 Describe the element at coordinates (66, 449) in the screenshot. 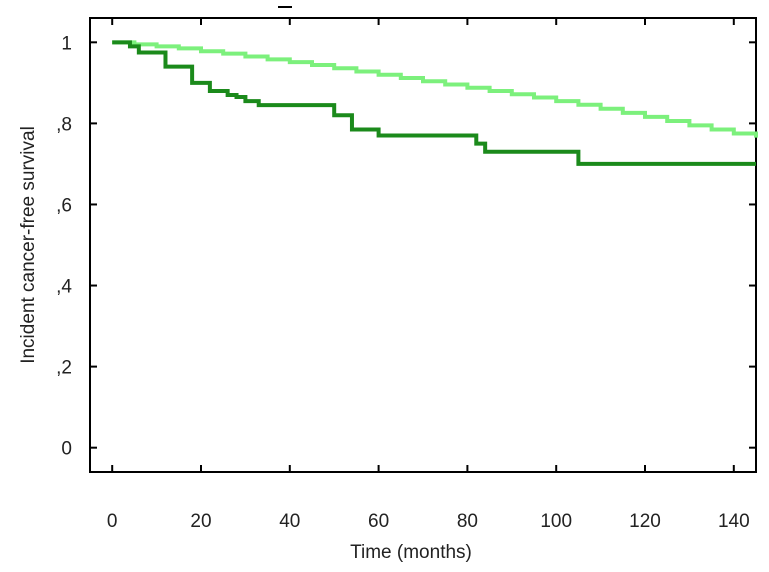

I see `y-tick-label-0: 0` at that location.